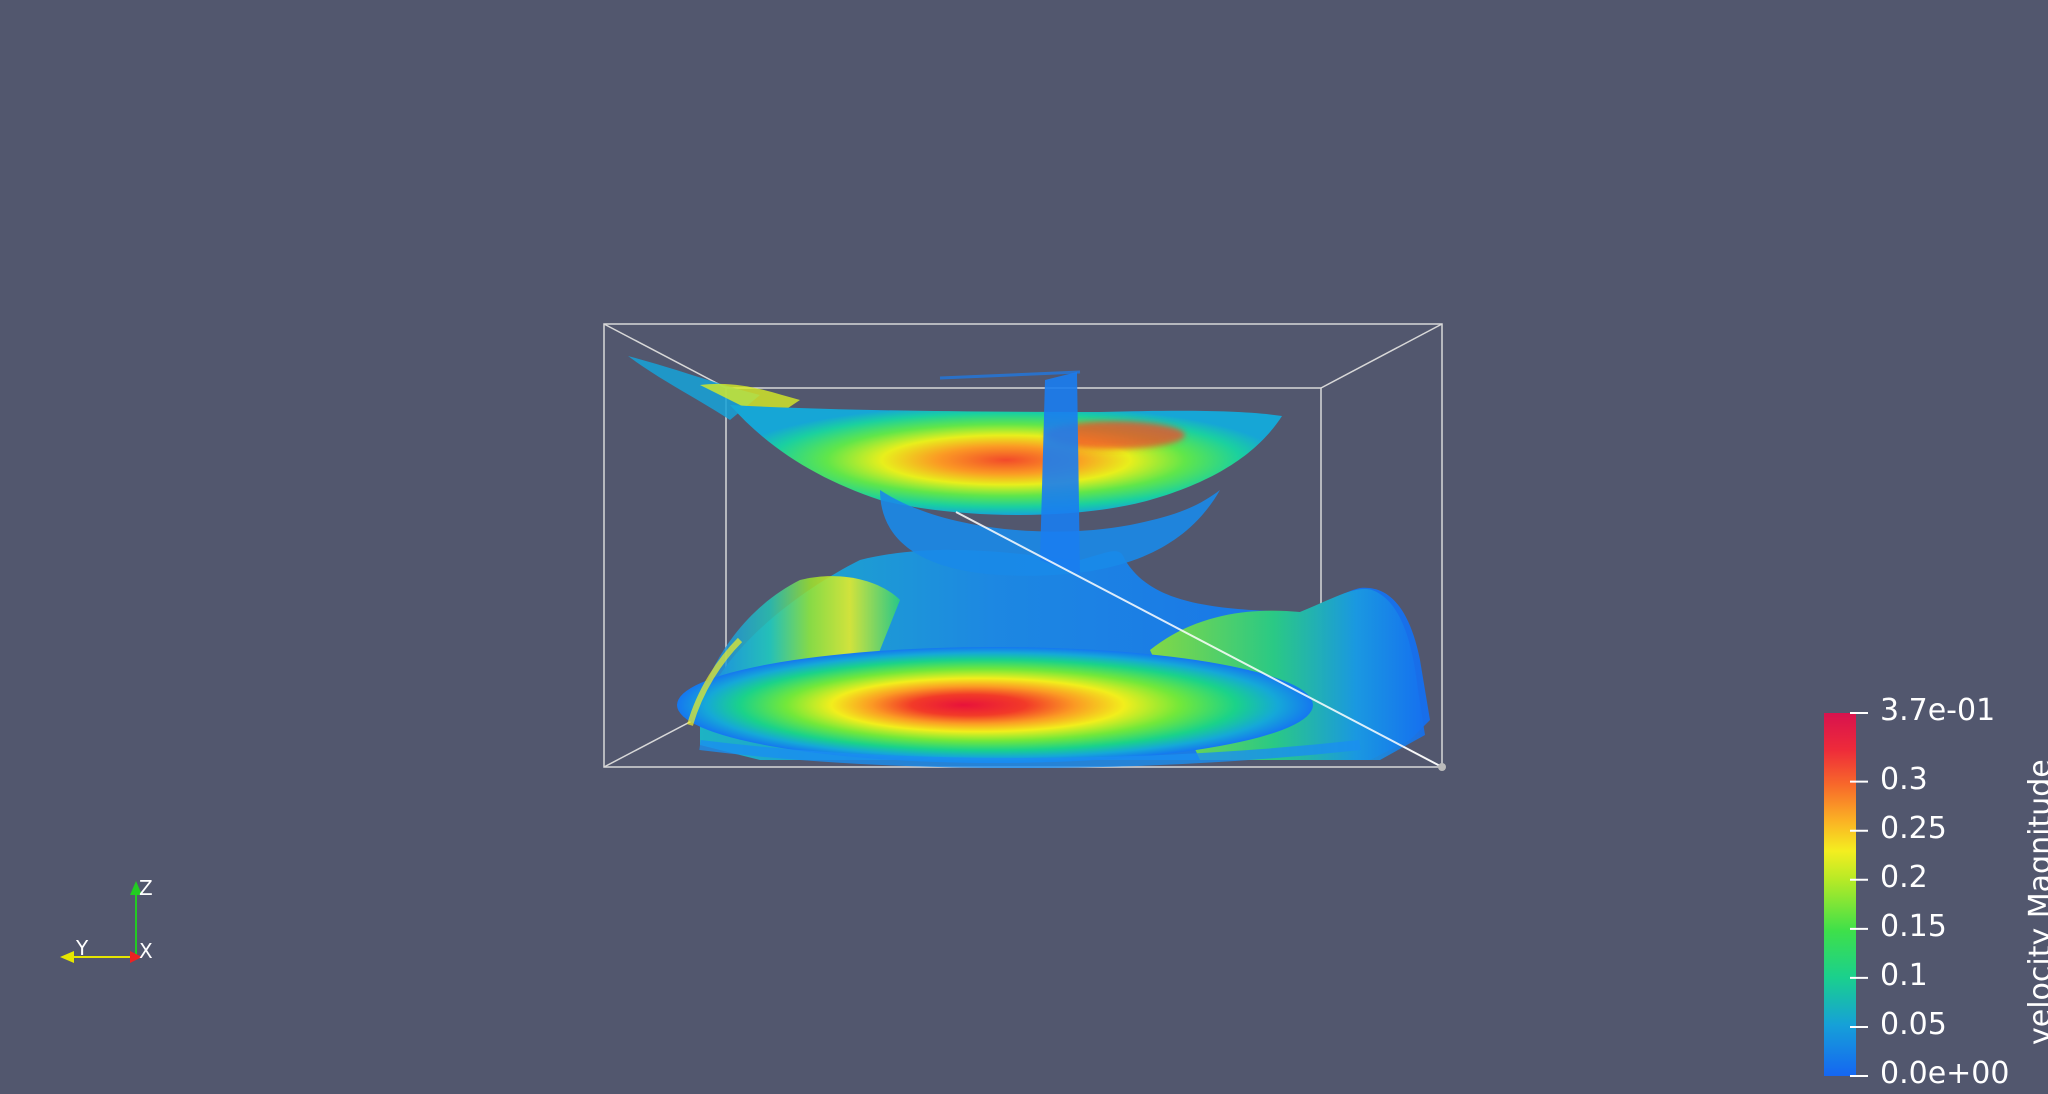 This screenshot has width=2048, height=1094. What do you see at coordinates (1938, 710) in the screenshot?
I see `color-legend-tick-label: 3.7e-01` at bounding box center [1938, 710].